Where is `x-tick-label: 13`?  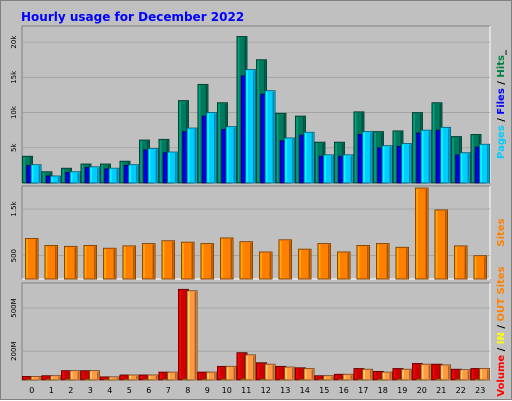
x-tick-label: 13 is located at coordinates (285, 390).